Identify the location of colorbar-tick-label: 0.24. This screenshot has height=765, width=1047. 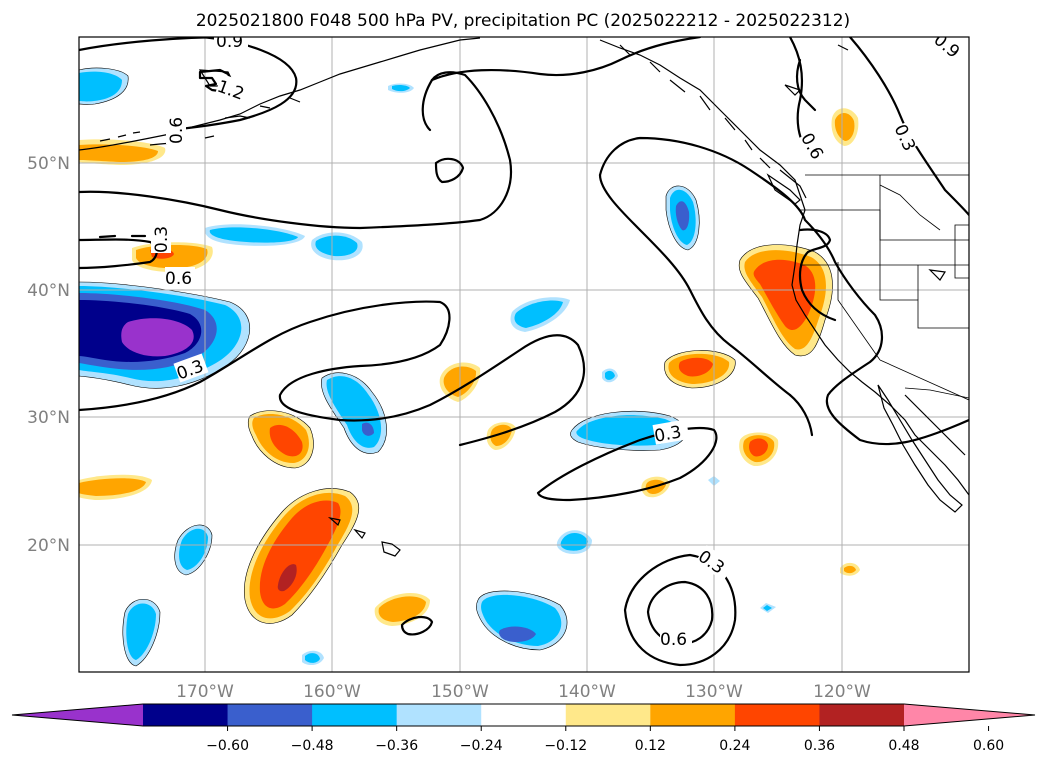
(734, 746).